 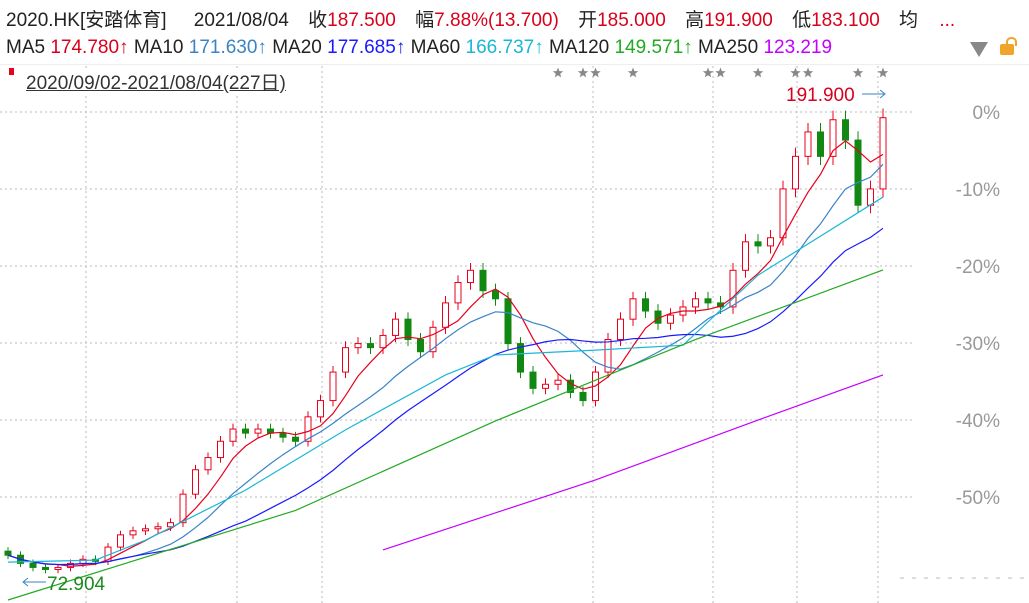 What do you see at coordinates (1008, 46) in the screenshot?
I see `unlock-icon` at bounding box center [1008, 46].